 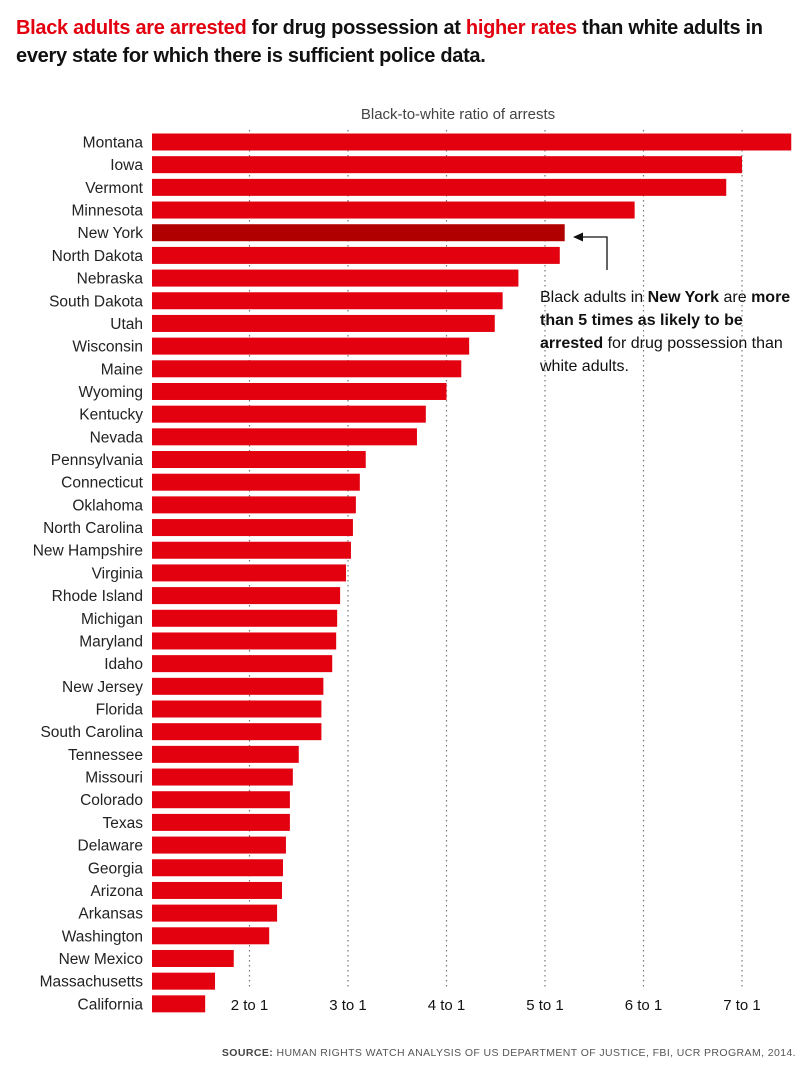 What do you see at coordinates (92, 982) in the screenshot?
I see `category-label: Massachusetts` at bounding box center [92, 982].